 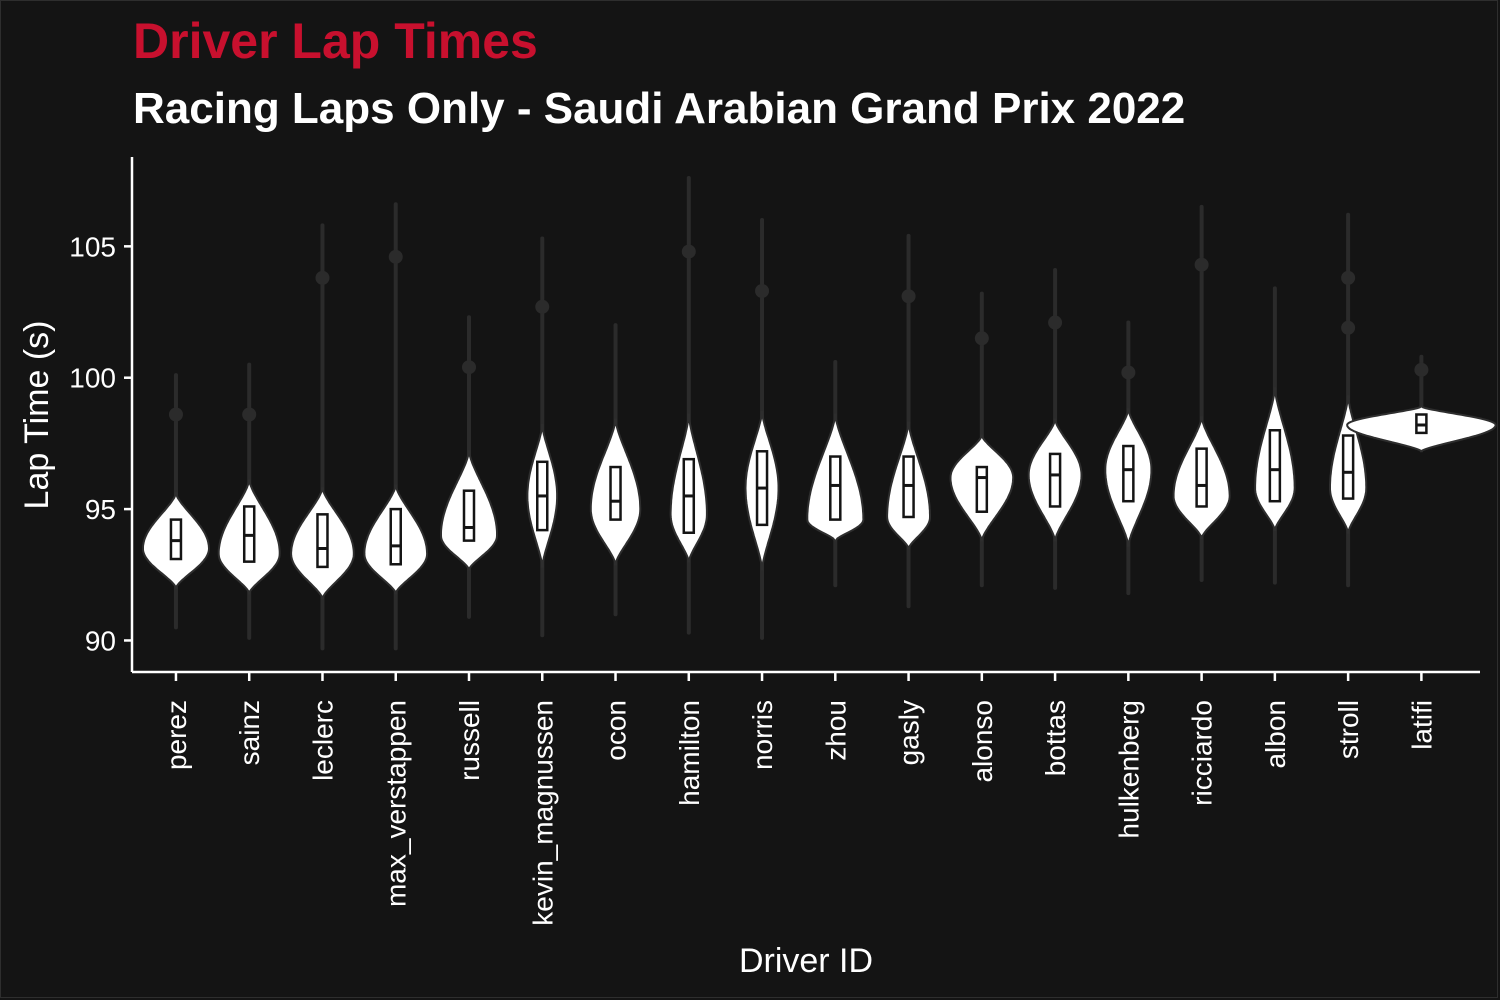 I want to click on driver-group-kevin_magnussen, so click(x=542, y=437).